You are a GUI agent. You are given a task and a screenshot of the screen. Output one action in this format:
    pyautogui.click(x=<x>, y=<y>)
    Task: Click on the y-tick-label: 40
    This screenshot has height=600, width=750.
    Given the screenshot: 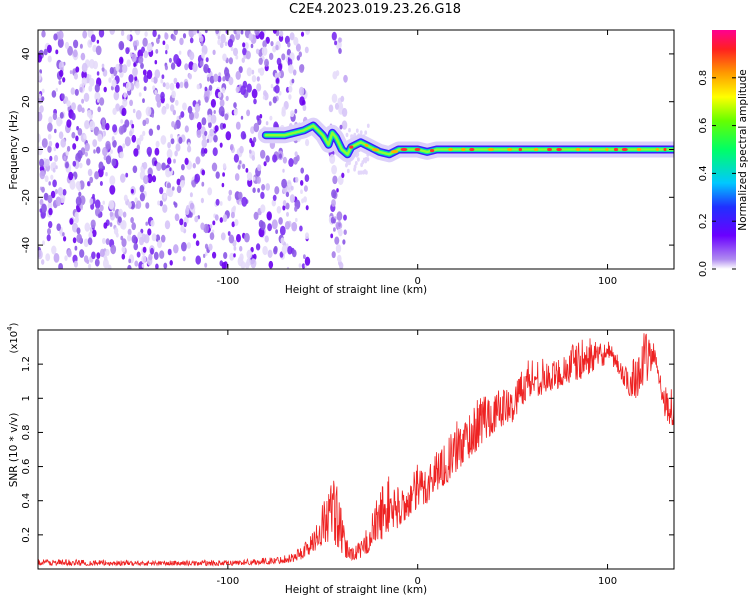 What is the action you would take?
    pyautogui.click(x=26, y=54)
    